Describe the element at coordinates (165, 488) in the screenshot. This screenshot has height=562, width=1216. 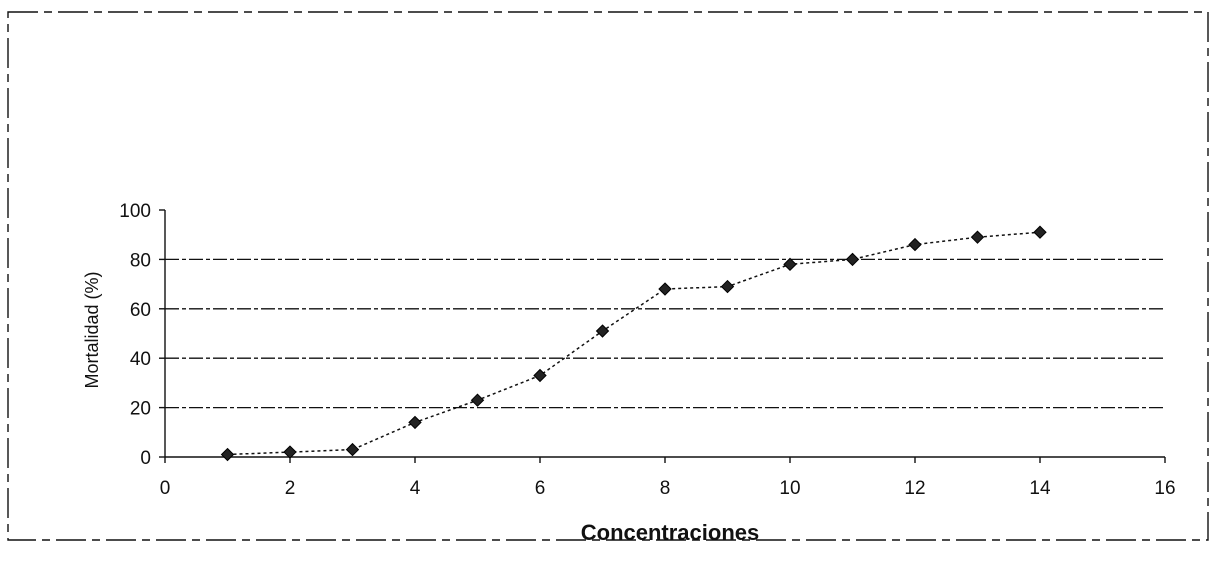
I see `x-tick-label: 0` at that location.